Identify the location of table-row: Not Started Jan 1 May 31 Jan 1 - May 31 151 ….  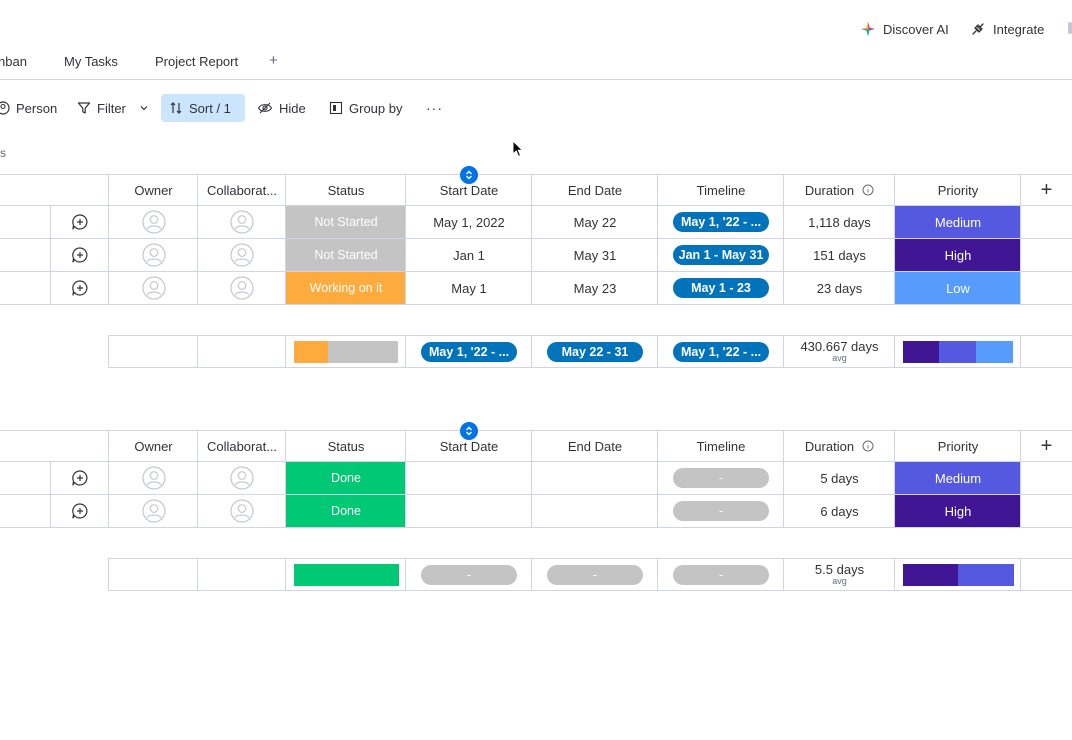
(536, 255).